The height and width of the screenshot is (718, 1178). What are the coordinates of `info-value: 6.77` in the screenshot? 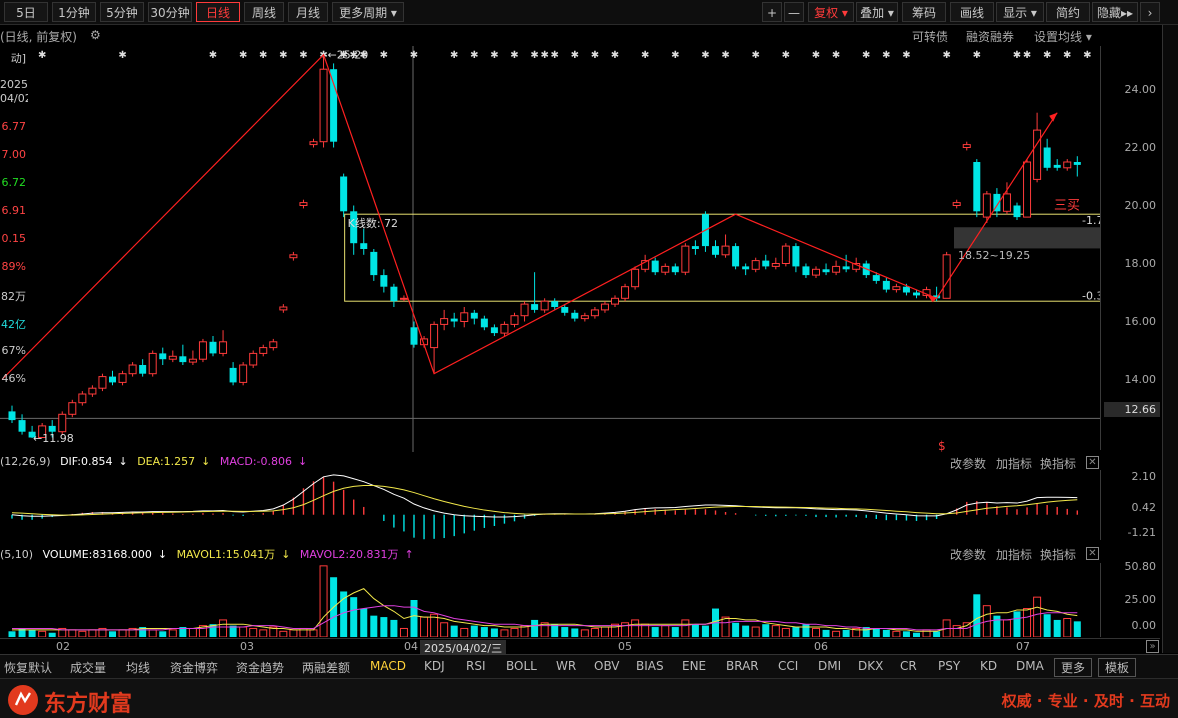 It's located at (14, 126).